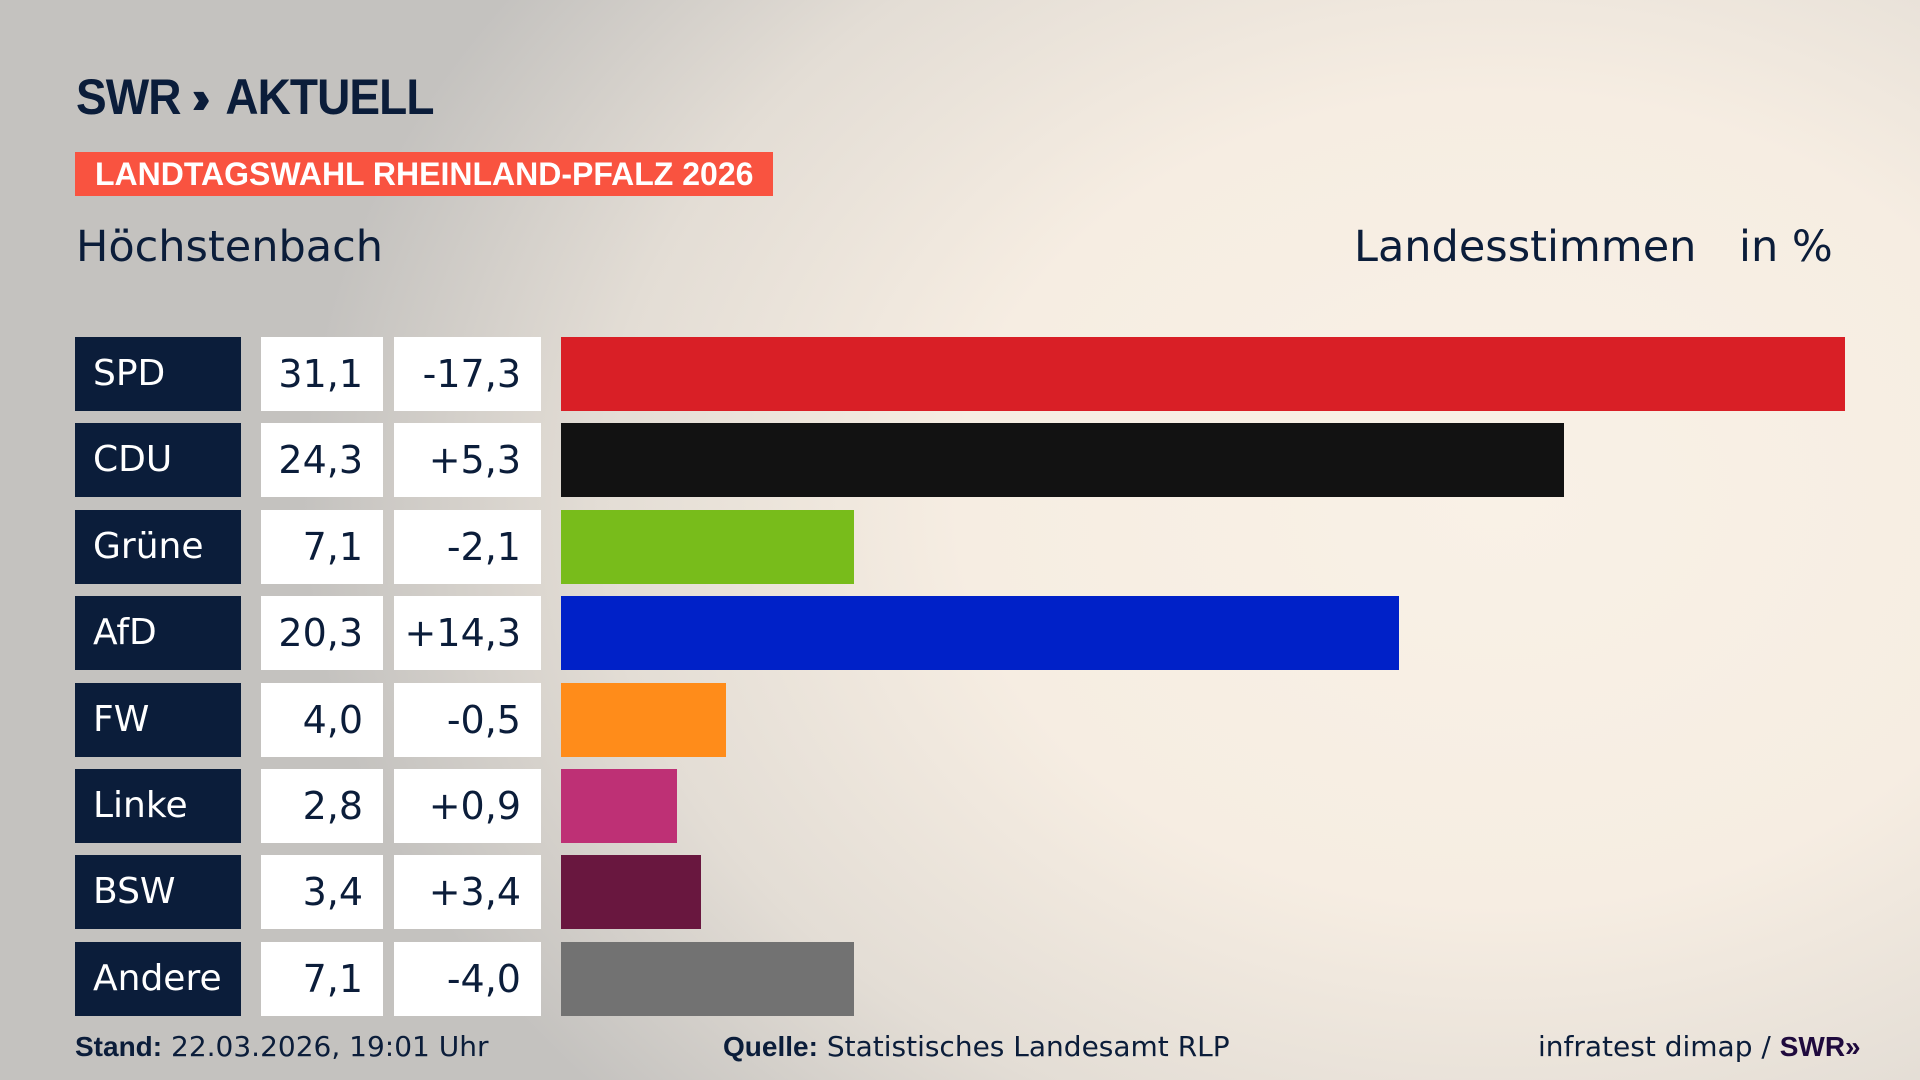 This screenshot has height=1080, width=1920. Describe the element at coordinates (467, 546) in the screenshot. I see `change-label: -2,1` at that location.